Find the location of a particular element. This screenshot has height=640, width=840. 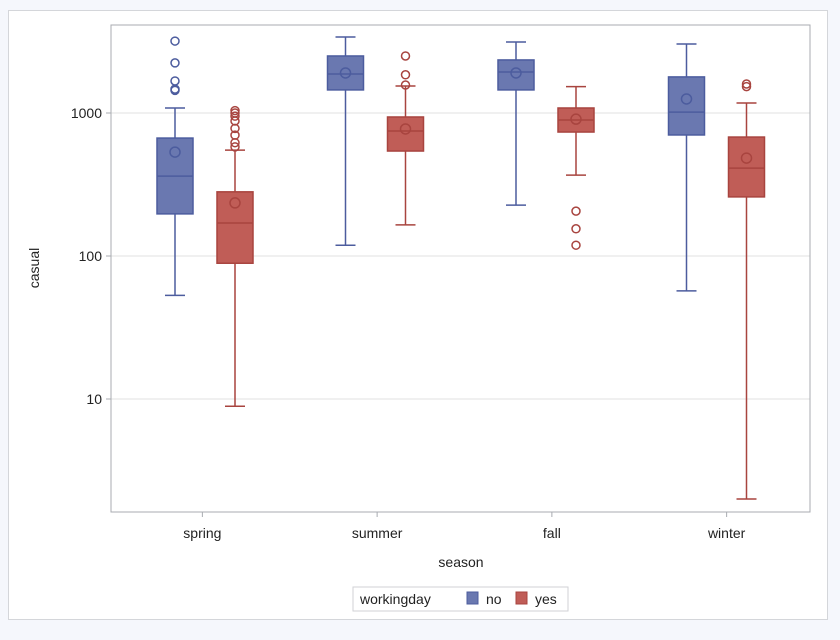

box-no-fall is located at coordinates (516, 123).